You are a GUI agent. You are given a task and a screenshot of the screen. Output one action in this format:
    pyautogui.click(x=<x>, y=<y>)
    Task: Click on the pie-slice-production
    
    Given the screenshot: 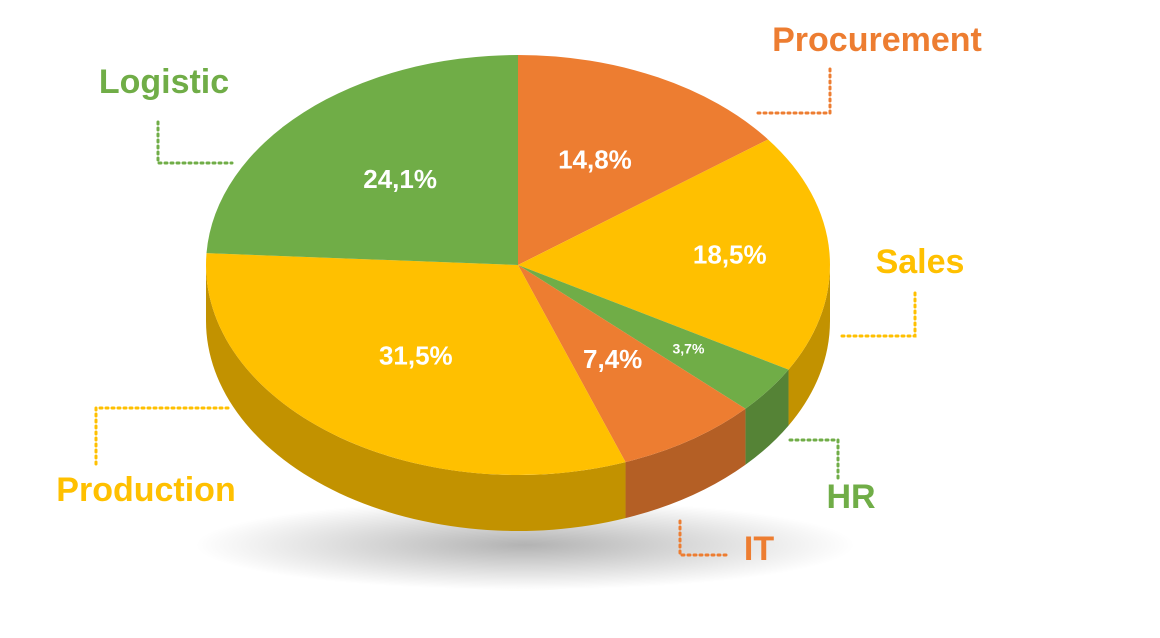 What is the action you would take?
    pyautogui.click(x=415, y=364)
    